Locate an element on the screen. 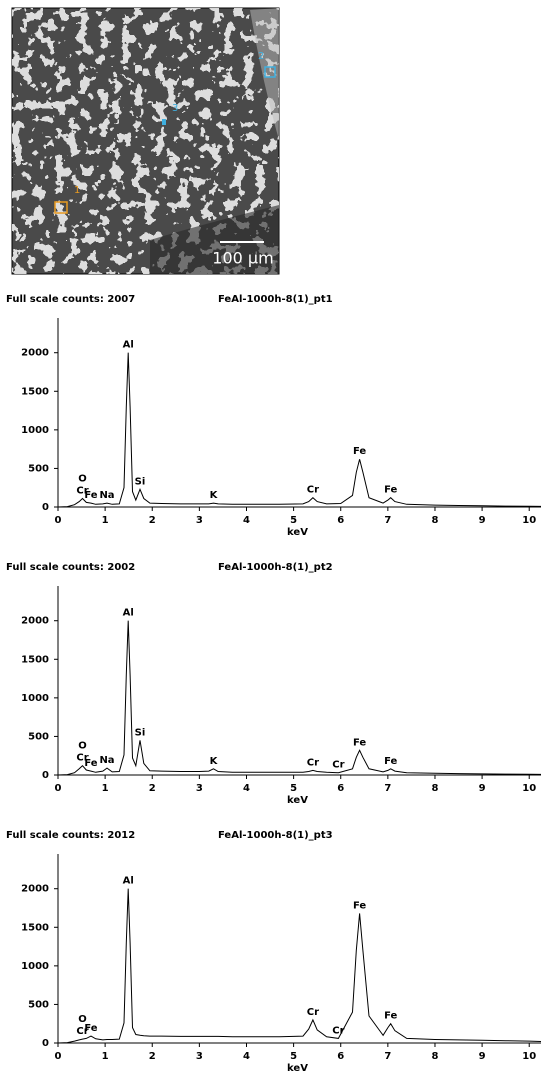 The height and width of the screenshot is (1080, 550). marker-label: 2 is located at coordinates (261, 56).